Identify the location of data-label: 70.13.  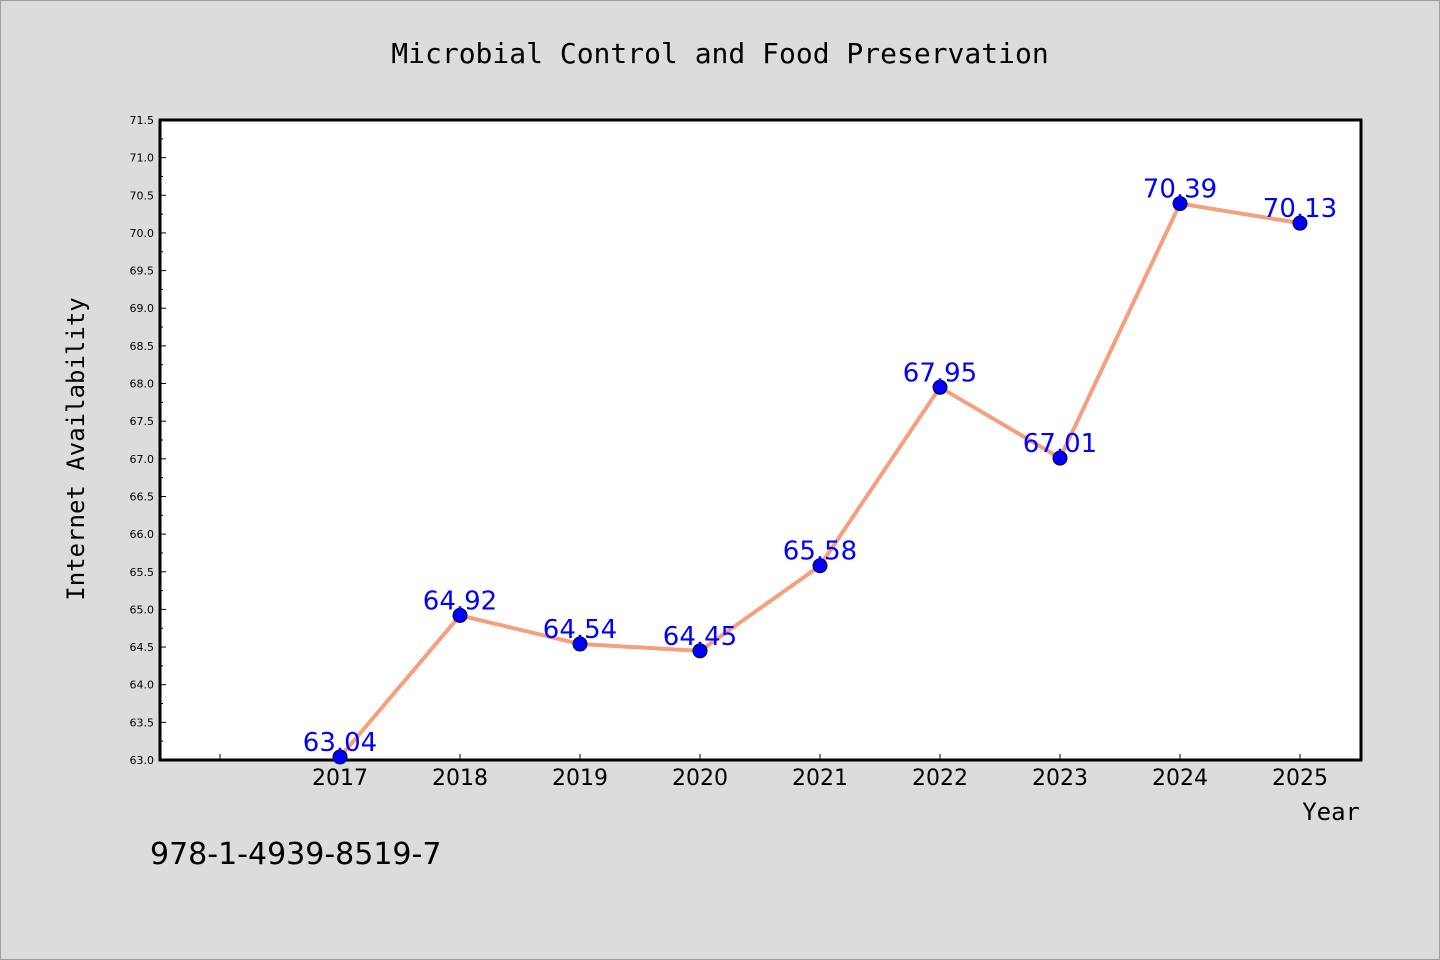
(1300, 209).